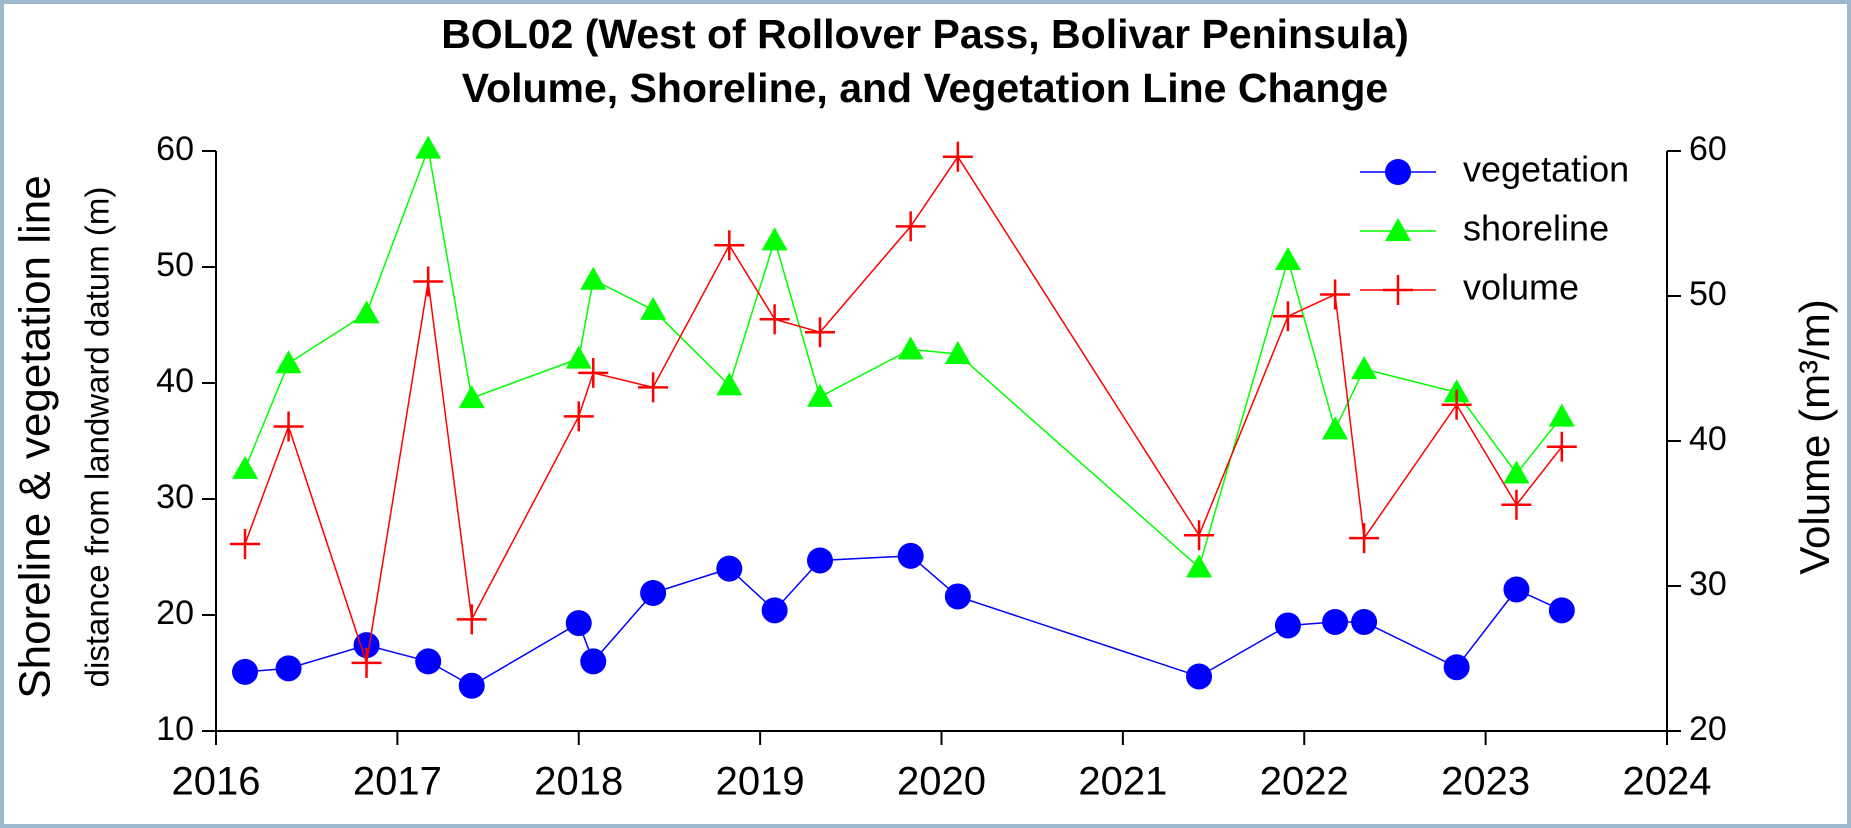 This screenshot has height=828, width=1851. What do you see at coordinates (97, 437) in the screenshot?
I see `y-axis-sublabel: distance from landward datum (m)` at bounding box center [97, 437].